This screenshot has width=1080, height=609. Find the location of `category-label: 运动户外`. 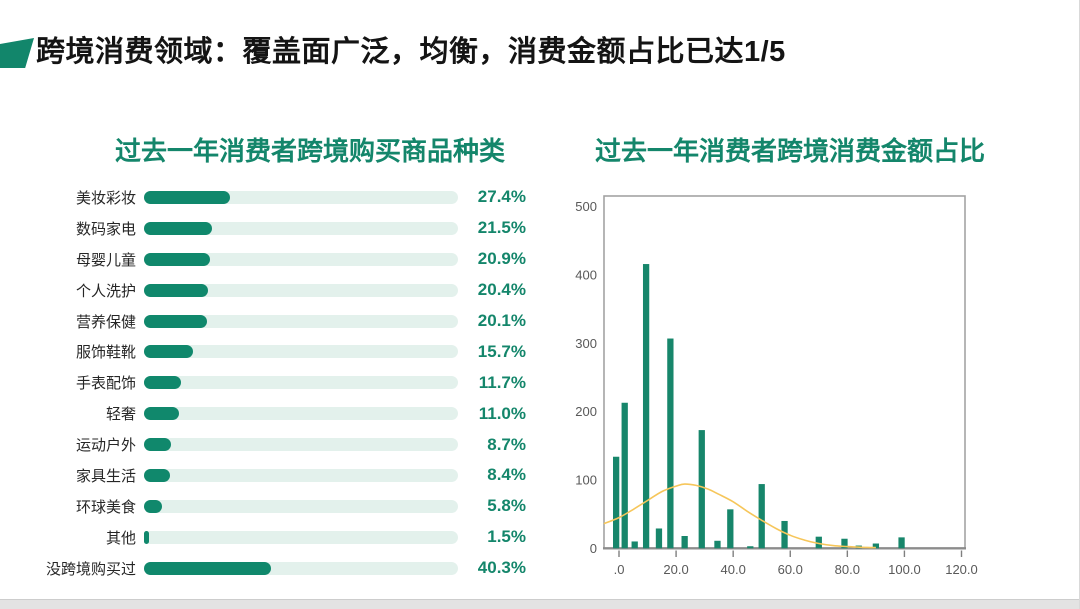

category-label: 运动户外 is located at coordinates (105, 446).